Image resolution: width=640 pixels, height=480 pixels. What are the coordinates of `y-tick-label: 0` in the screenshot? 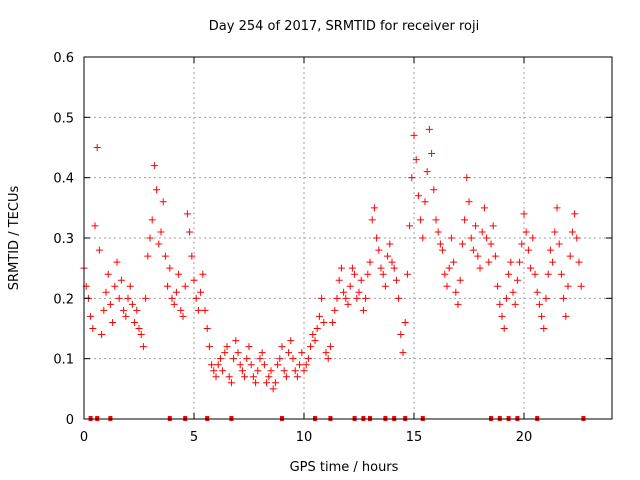 It's located at (70, 420).